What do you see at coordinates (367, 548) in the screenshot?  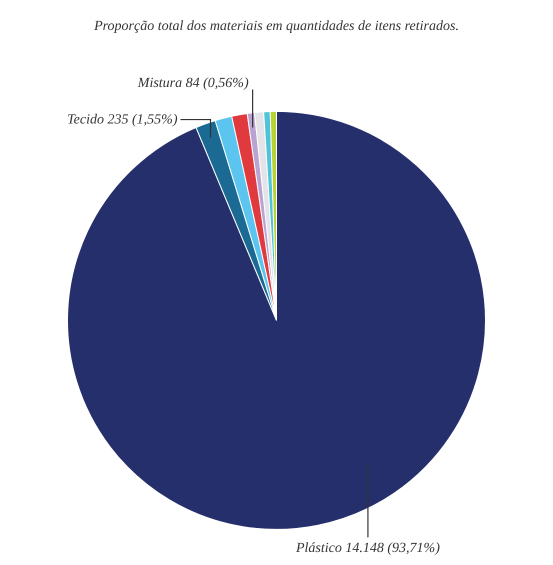 I see `slice-label: Plástico 14.148 (93,71%)` at bounding box center [367, 548].